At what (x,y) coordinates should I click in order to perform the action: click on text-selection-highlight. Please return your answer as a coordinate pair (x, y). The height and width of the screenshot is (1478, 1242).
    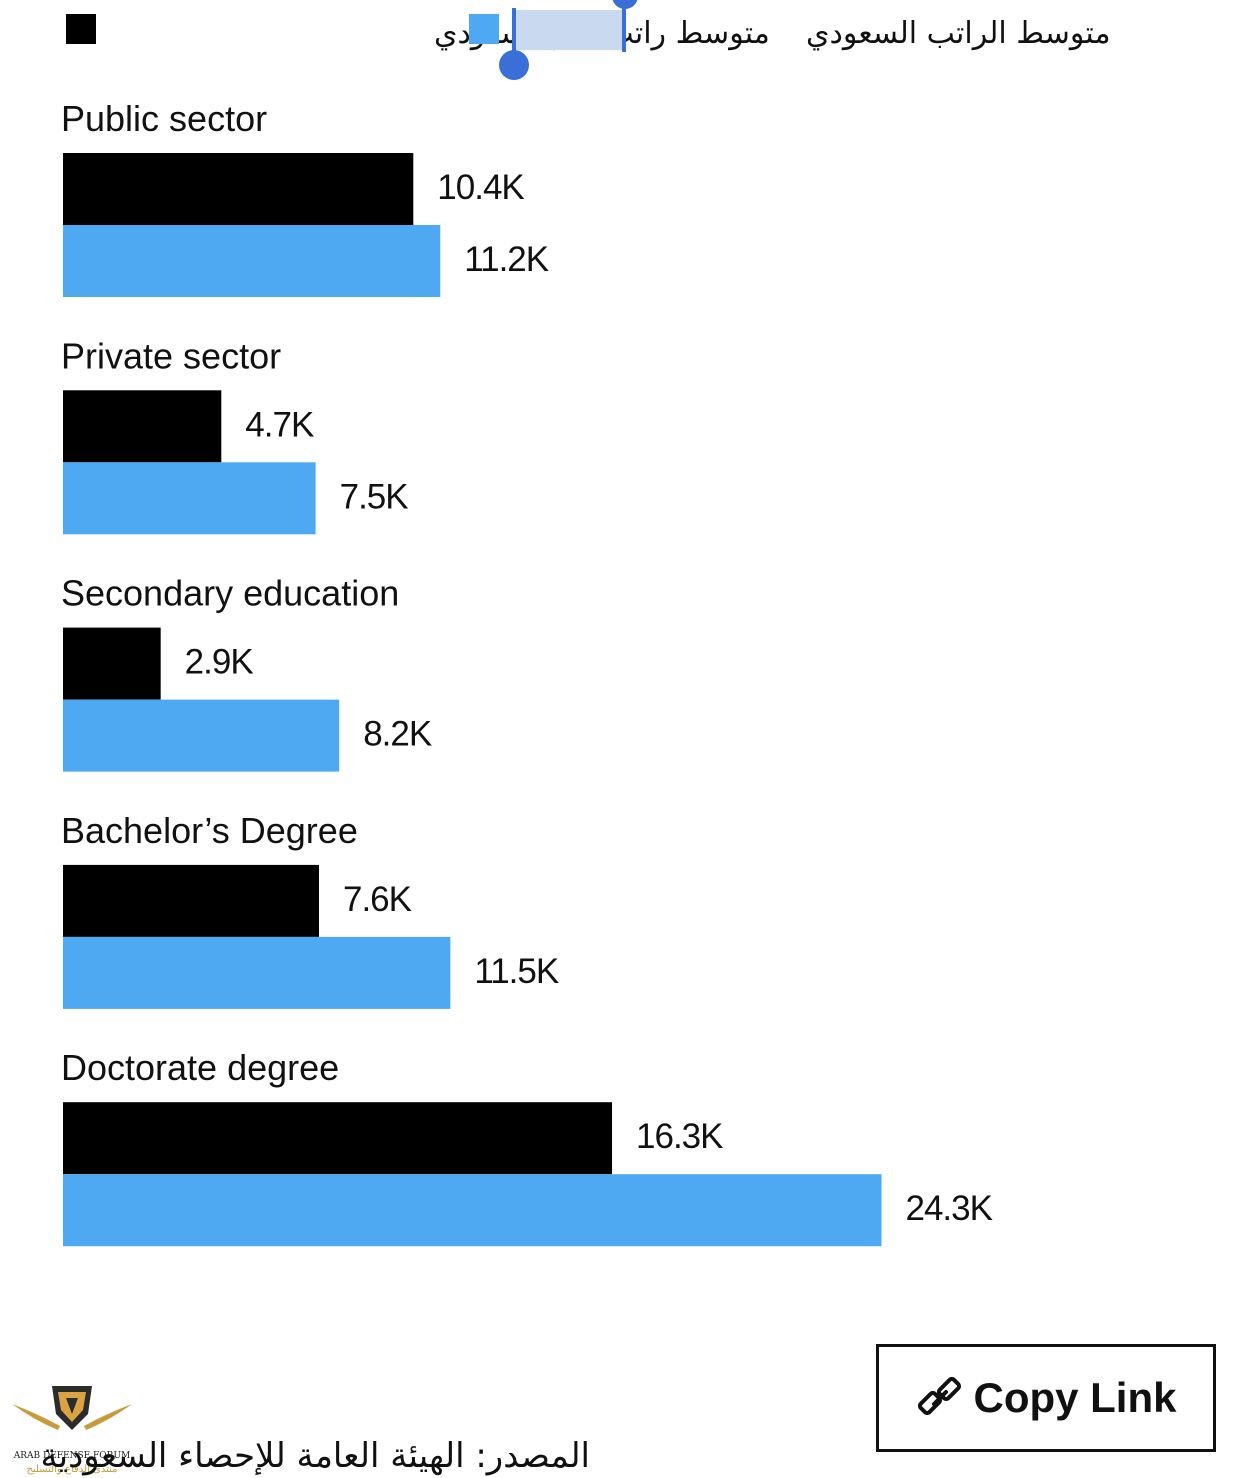
    Looking at the image, I should click on (570, 30).